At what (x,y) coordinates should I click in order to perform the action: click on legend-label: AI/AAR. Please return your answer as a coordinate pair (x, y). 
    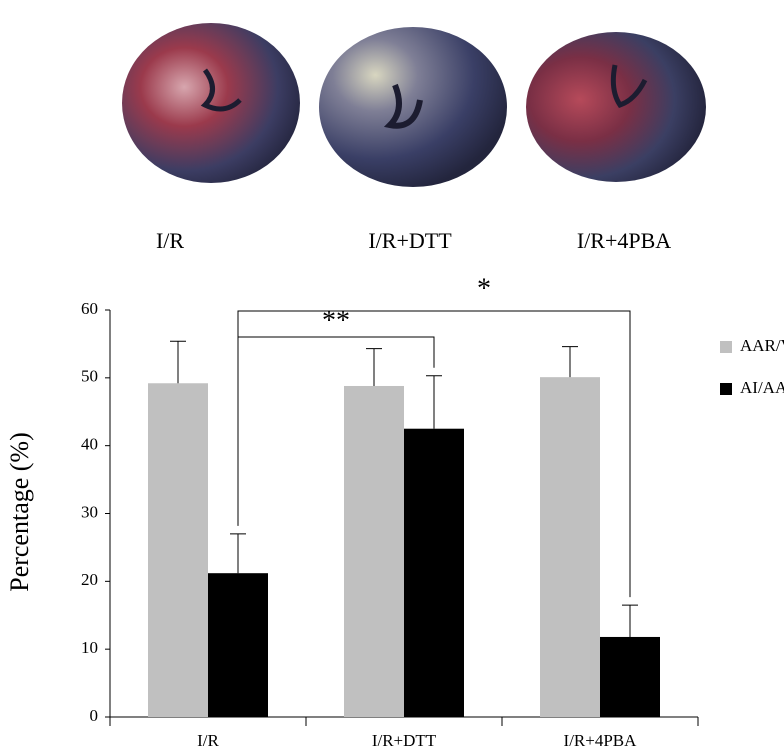
    Looking at the image, I should click on (762, 387).